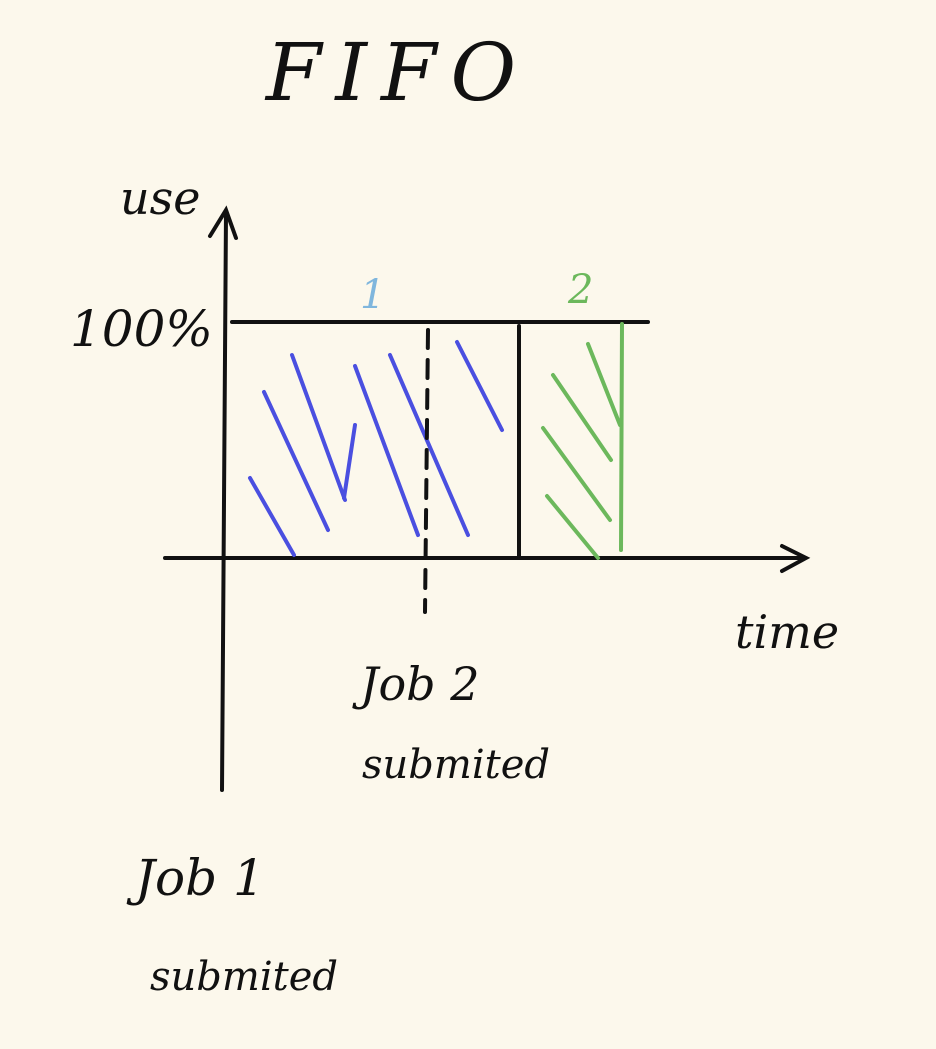 The width and height of the screenshot is (936, 1049). I want to click on x-axis, so click(487, 558).